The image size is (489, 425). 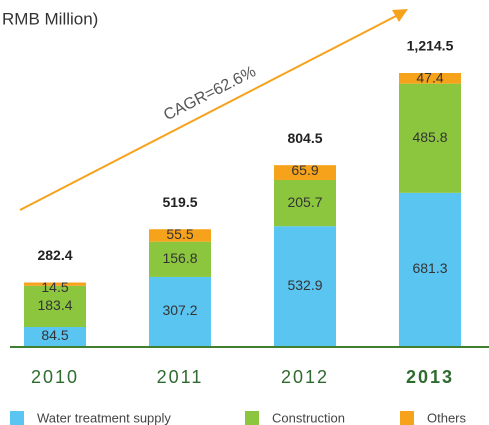 What do you see at coordinates (104, 417) in the screenshot?
I see `legend-label: Water treatment supply` at bounding box center [104, 417].